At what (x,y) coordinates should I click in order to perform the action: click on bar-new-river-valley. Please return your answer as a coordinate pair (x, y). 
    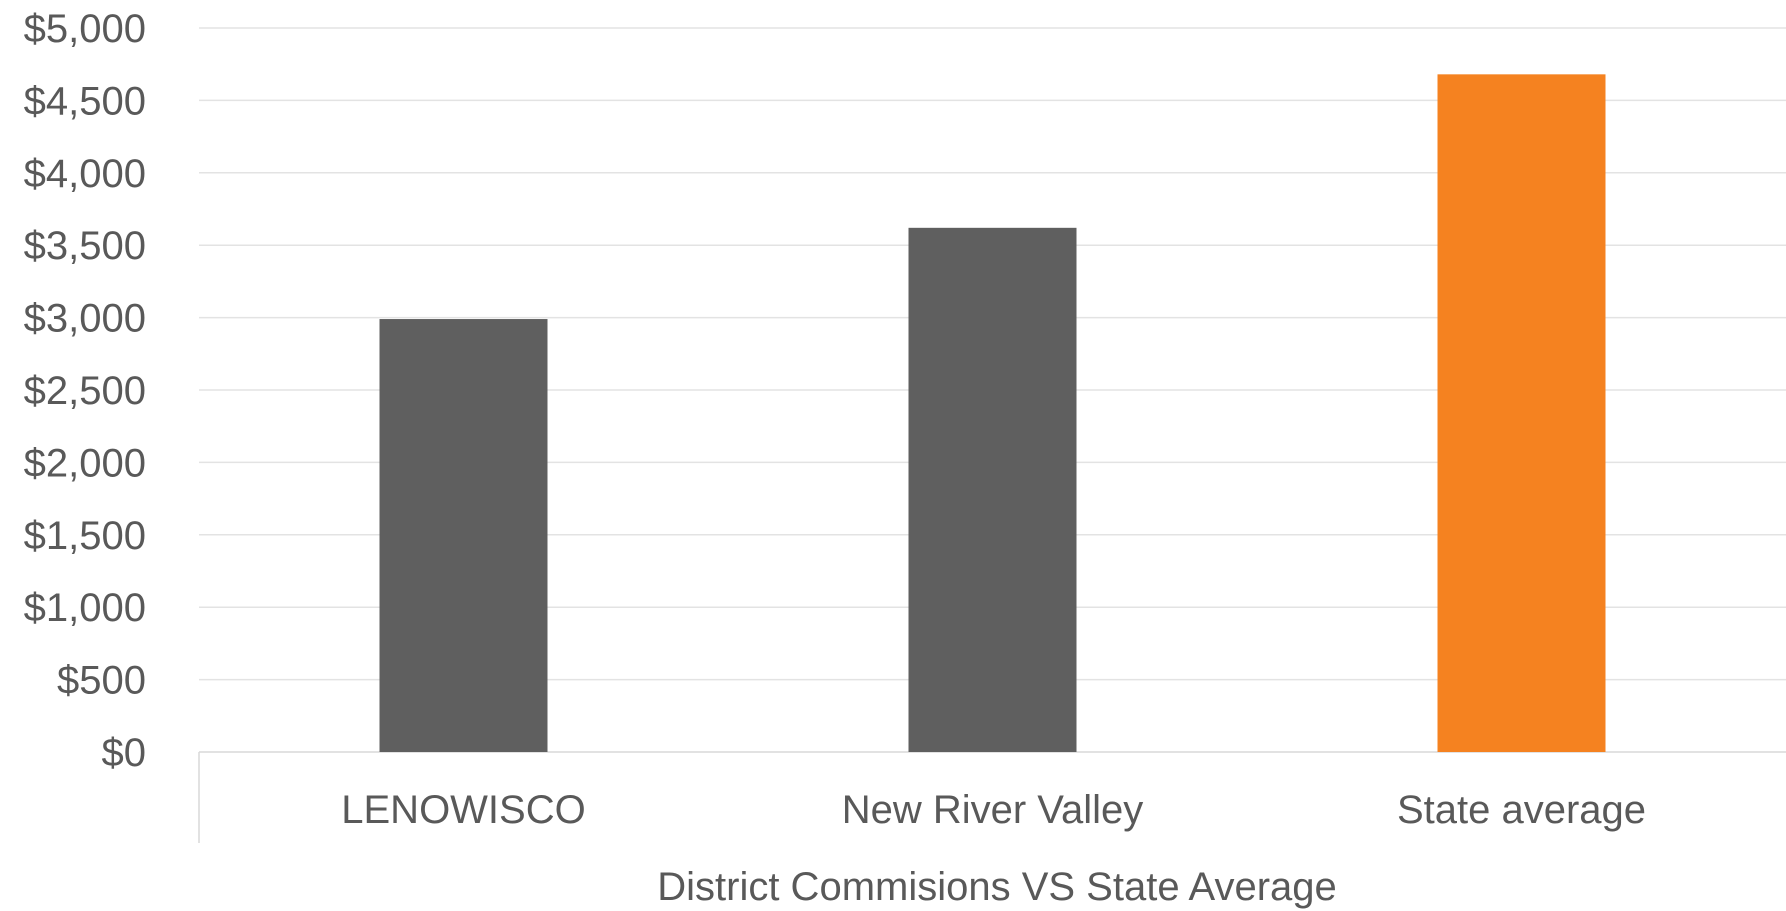
    Looking at the image, I should click on (992, 490).